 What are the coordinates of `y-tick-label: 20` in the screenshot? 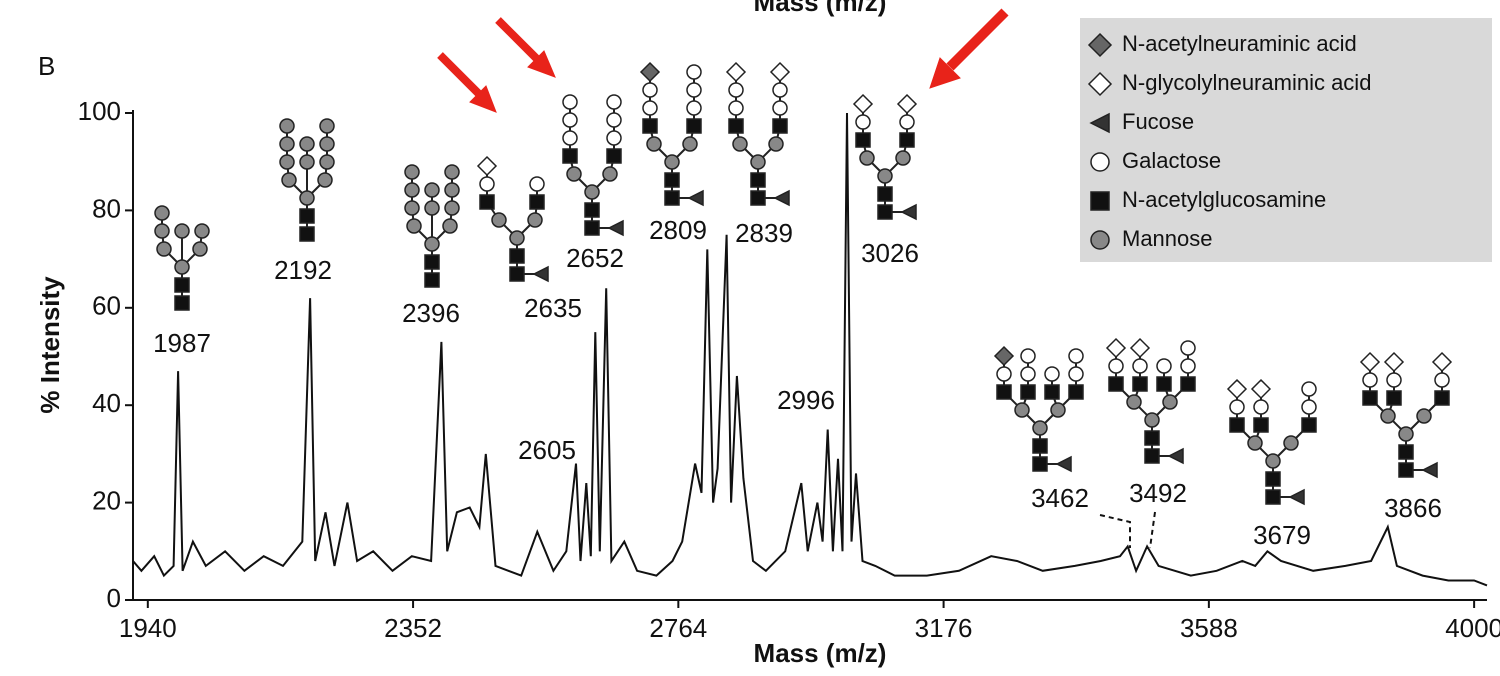 It's located at (106, 500).